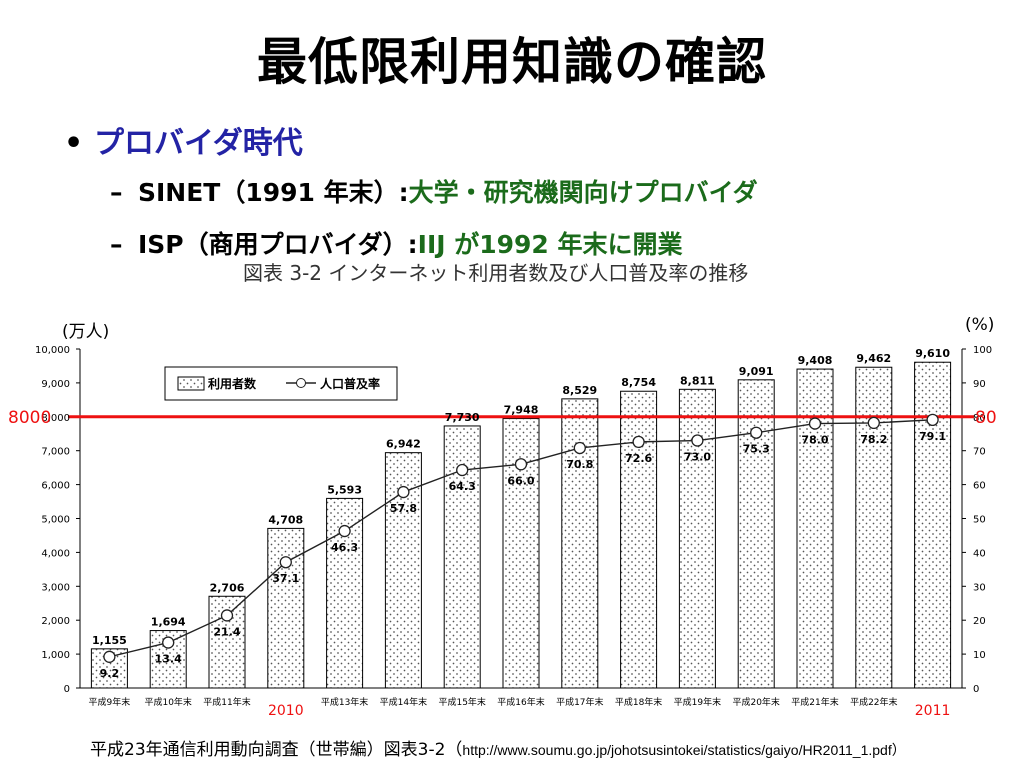 The height and width of the screenshot is (768, 1024). What do you see at coordinates (982, 350) in the screenshot?
I see `right-tick-label: 100` at bounding box center [982, 350].